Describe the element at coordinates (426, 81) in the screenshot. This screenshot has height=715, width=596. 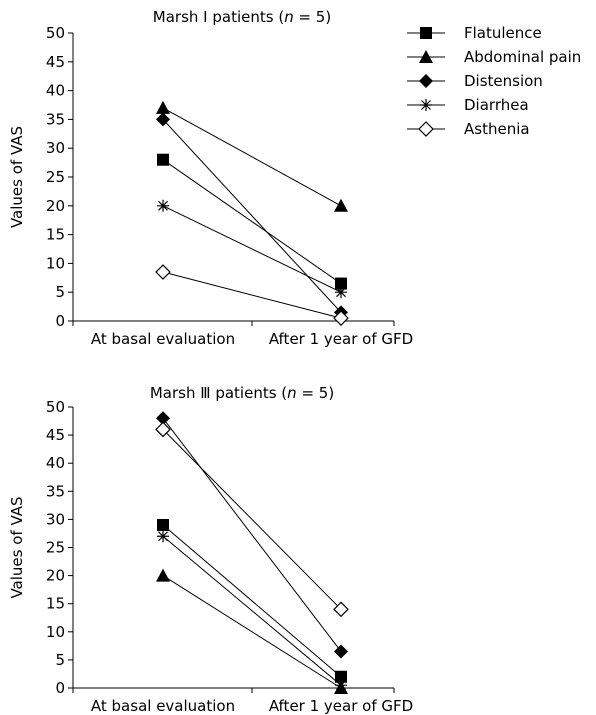
I see `legend-marker-distension` at that location.